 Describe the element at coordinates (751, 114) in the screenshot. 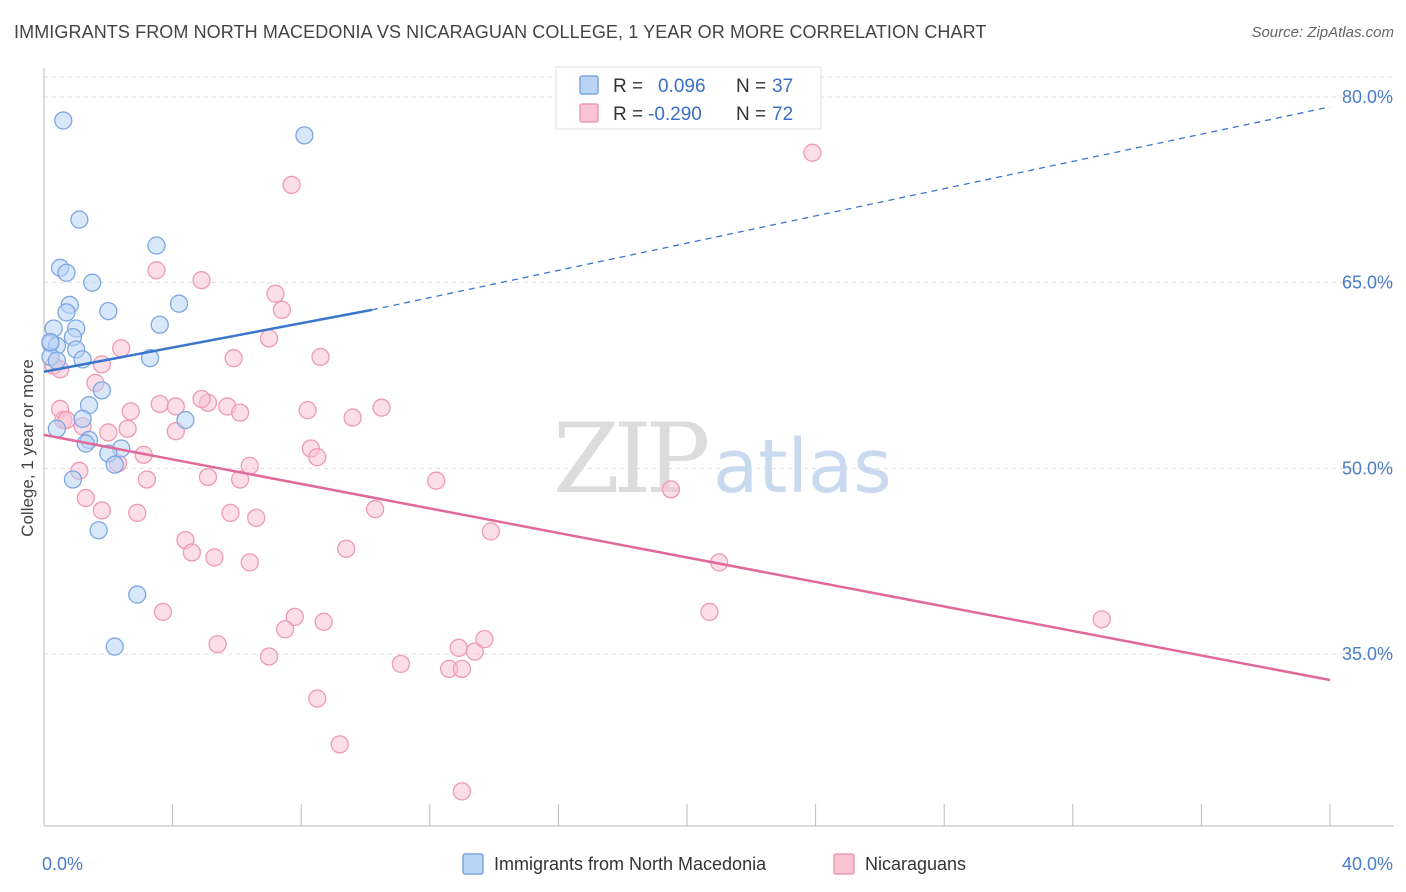

I see `legend-n-label-2: N =` at that location.